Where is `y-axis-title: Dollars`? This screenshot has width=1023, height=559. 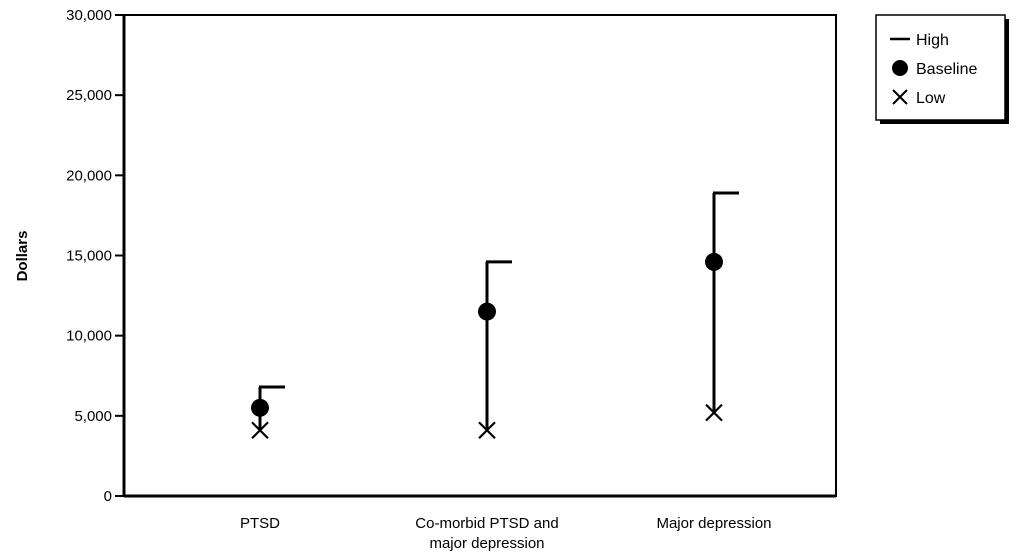
y-axis-title: Dollars is located at coordinates (22, 256).